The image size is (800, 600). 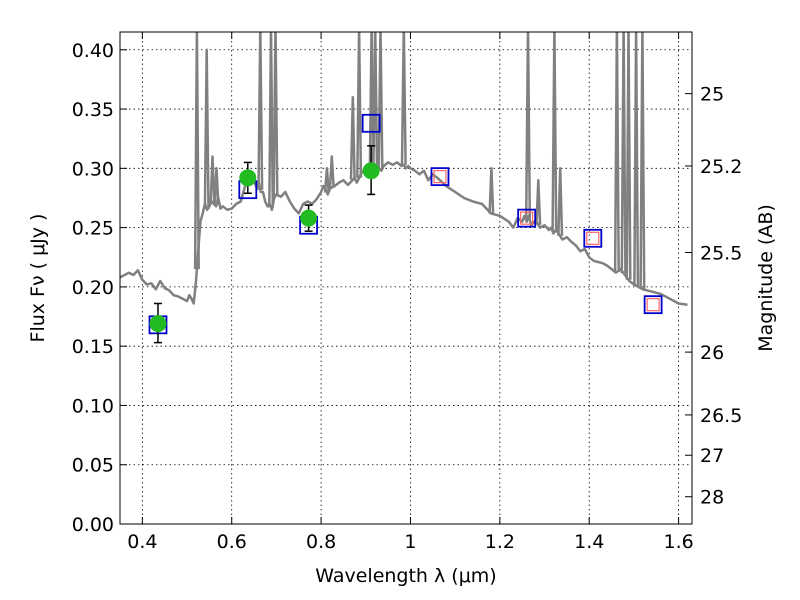 I want to click on x-tick-label: 0.4, so click(x=142, y=542).